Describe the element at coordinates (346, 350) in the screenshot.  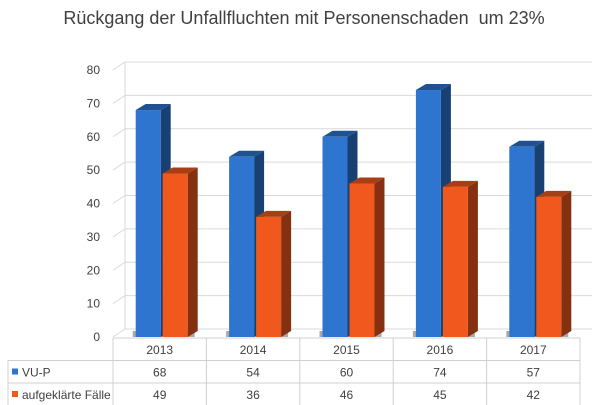
I see `x-tick-label: 2015` at that location.